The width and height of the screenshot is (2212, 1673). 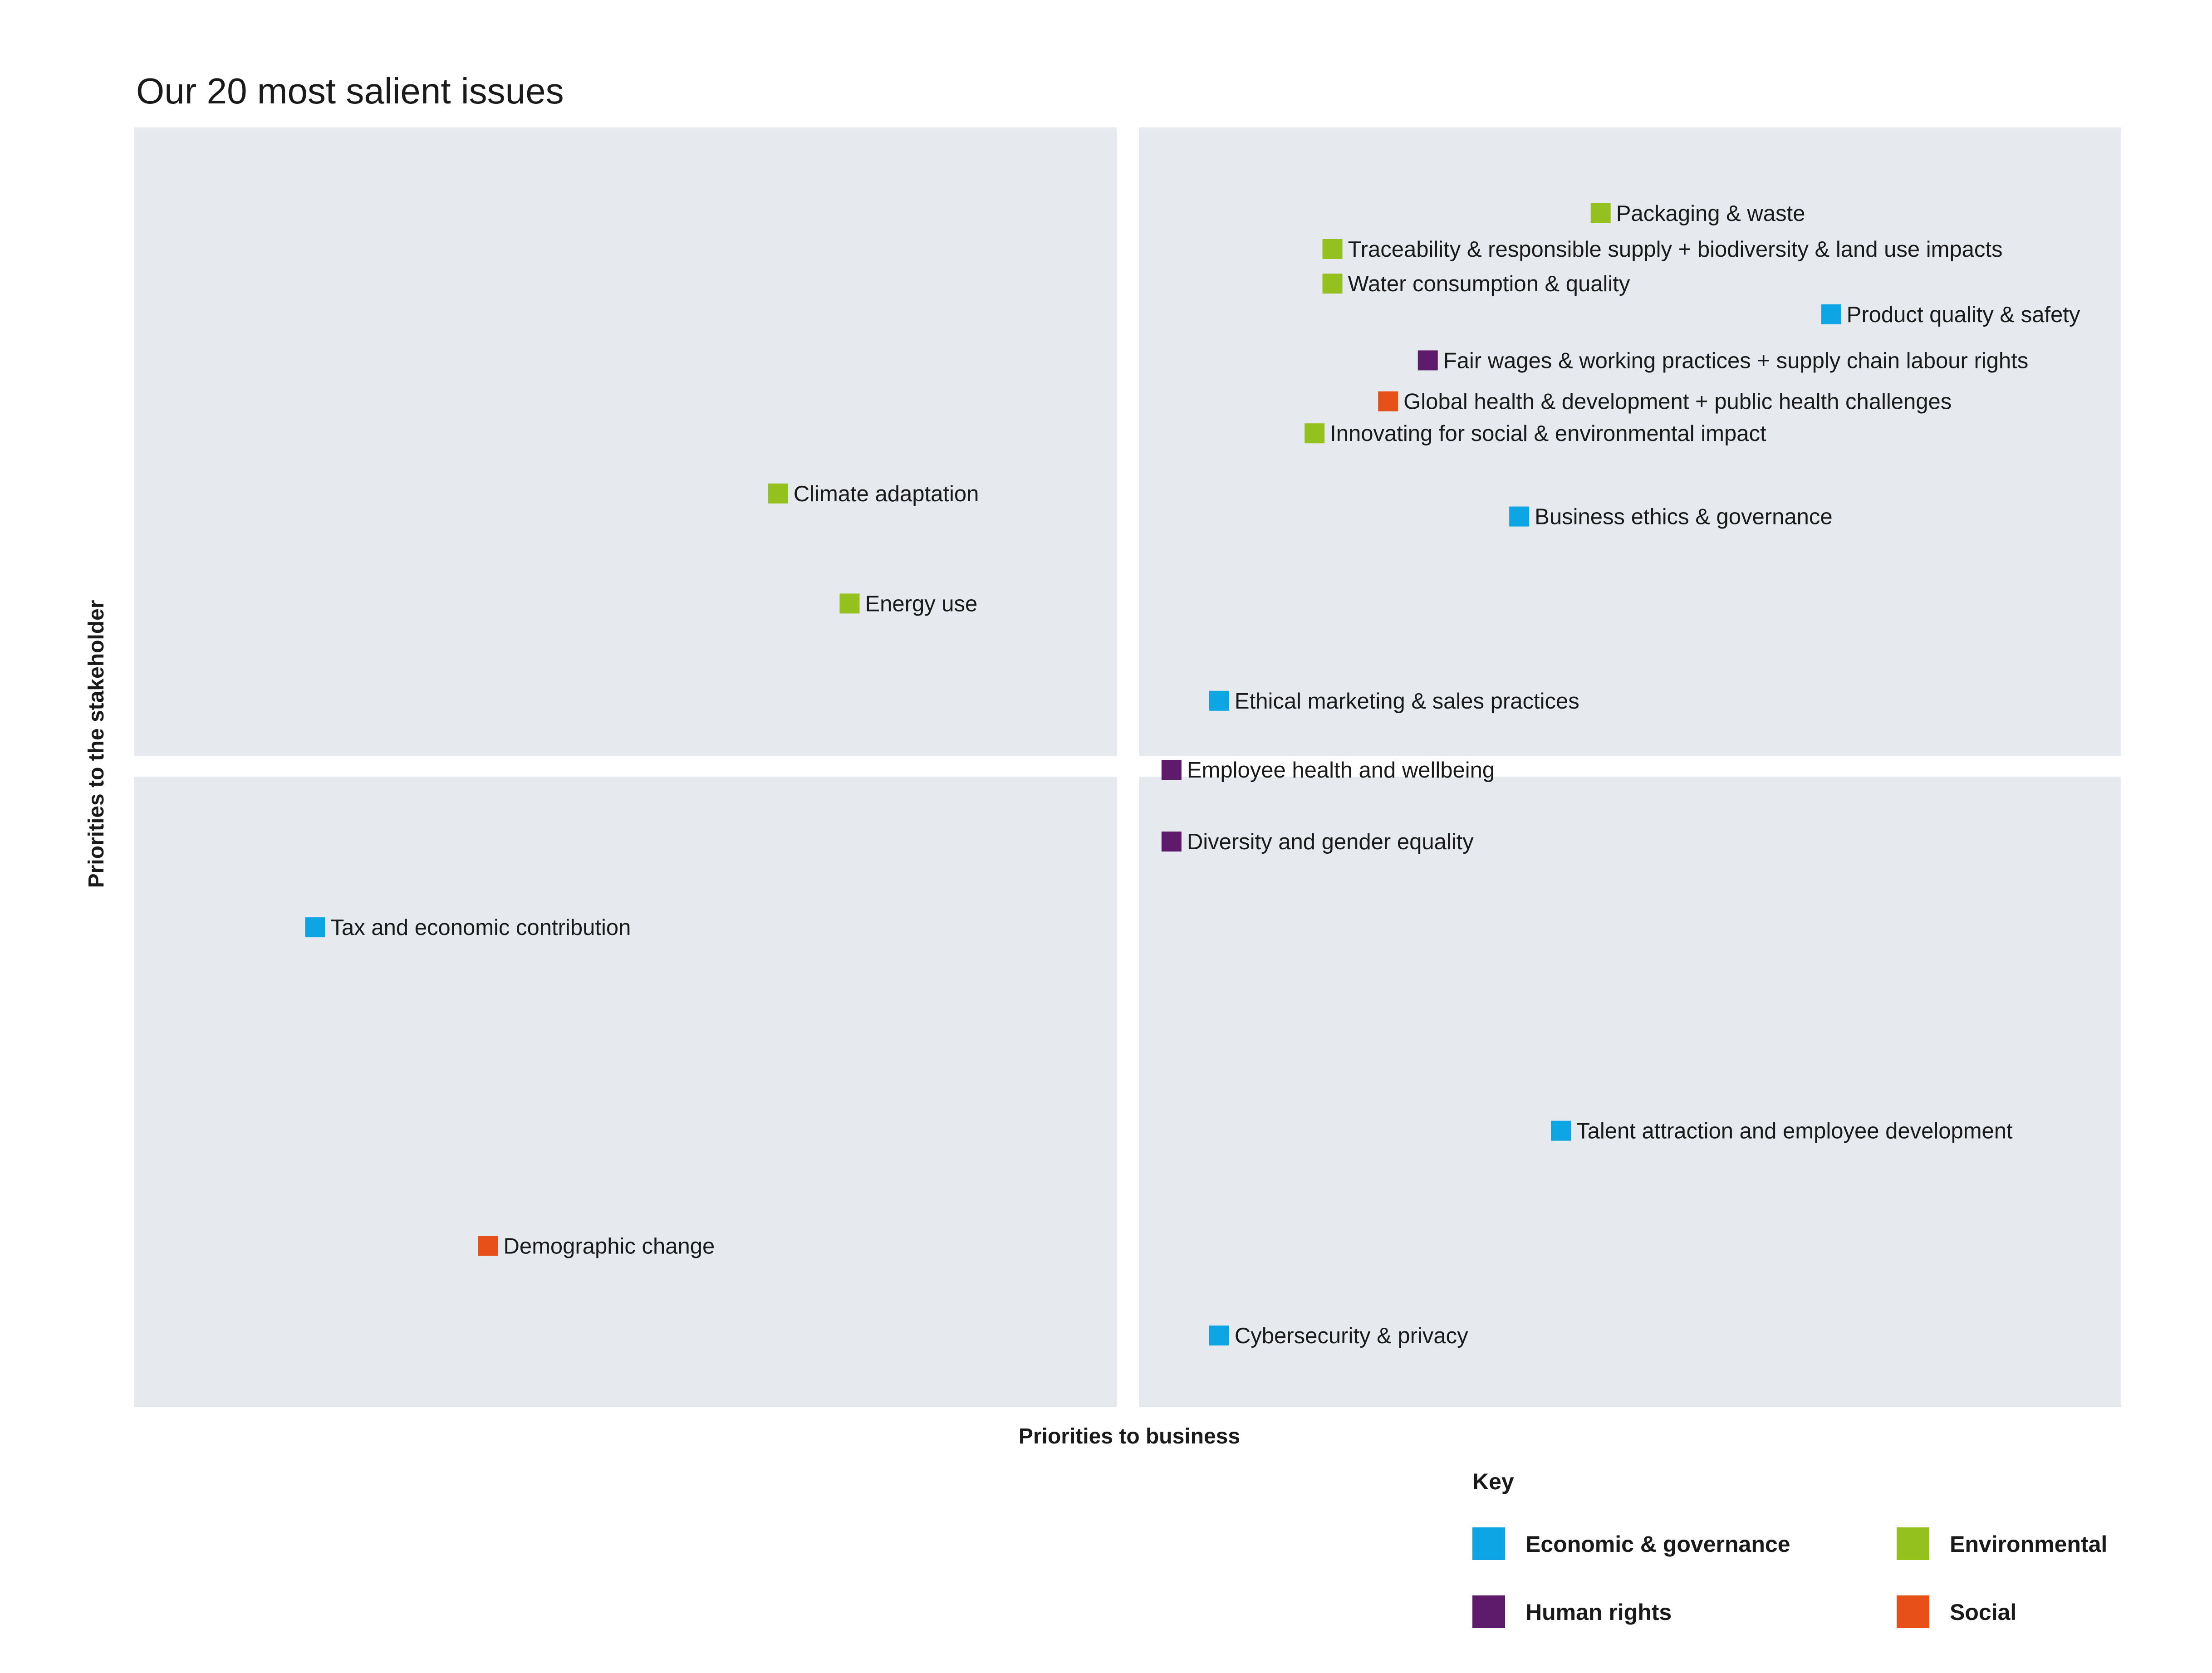 I want to click on legend-item: Human rights, so click(x=1572, y=1611).